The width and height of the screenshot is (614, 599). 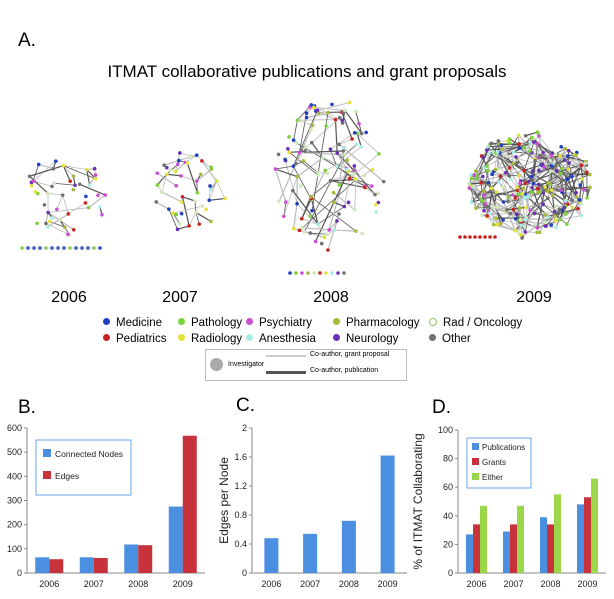 What do you see at coordinates (86, 565) in the screenshot?
I see `bar-2007-connected-nodes` at bounding box center [86, 565].